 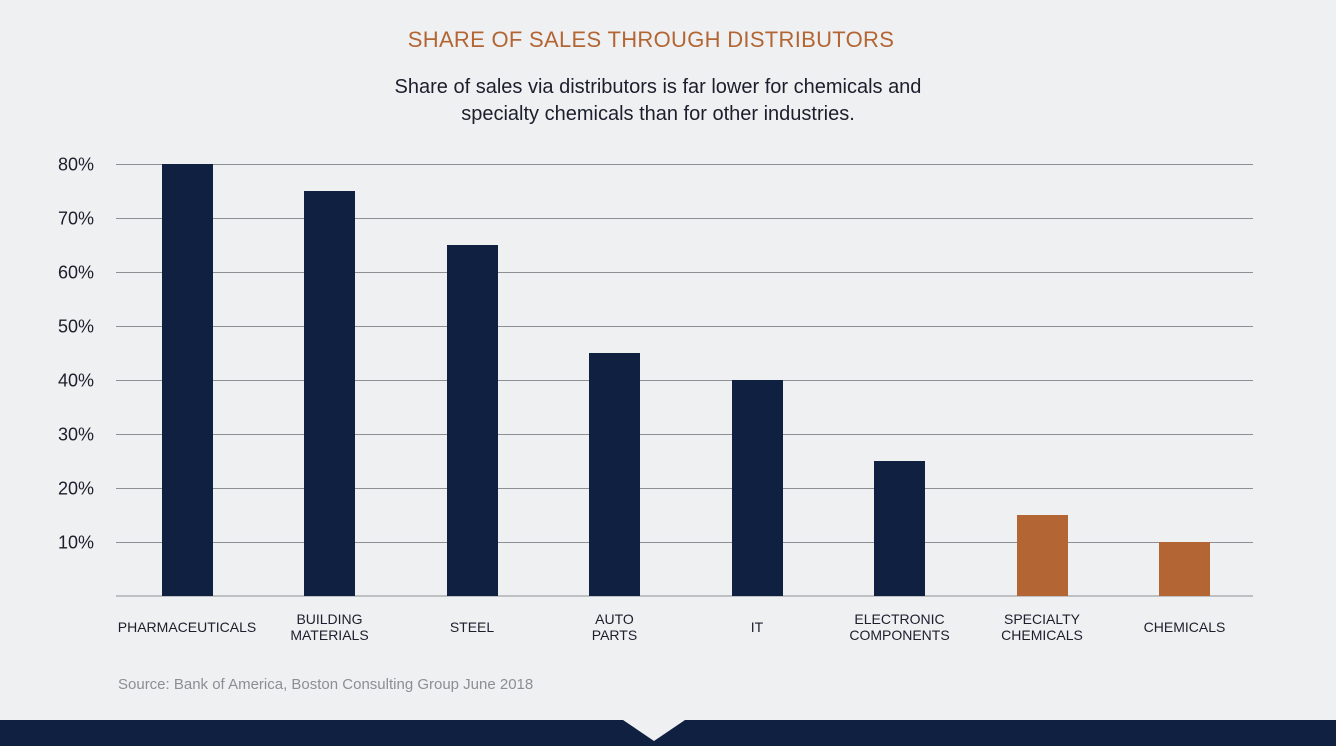 I want to click on y-tick-label: 30%, so click(x=76, y=435).